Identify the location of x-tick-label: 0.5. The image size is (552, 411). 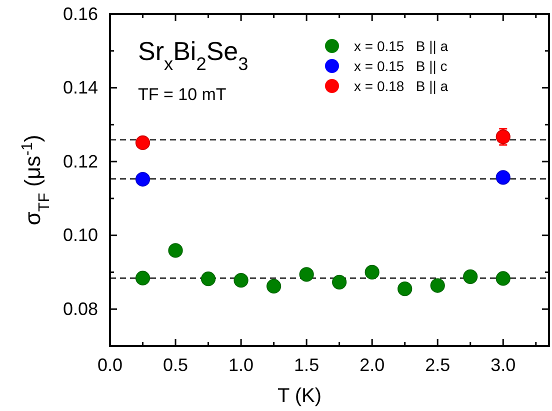
(175, 364).